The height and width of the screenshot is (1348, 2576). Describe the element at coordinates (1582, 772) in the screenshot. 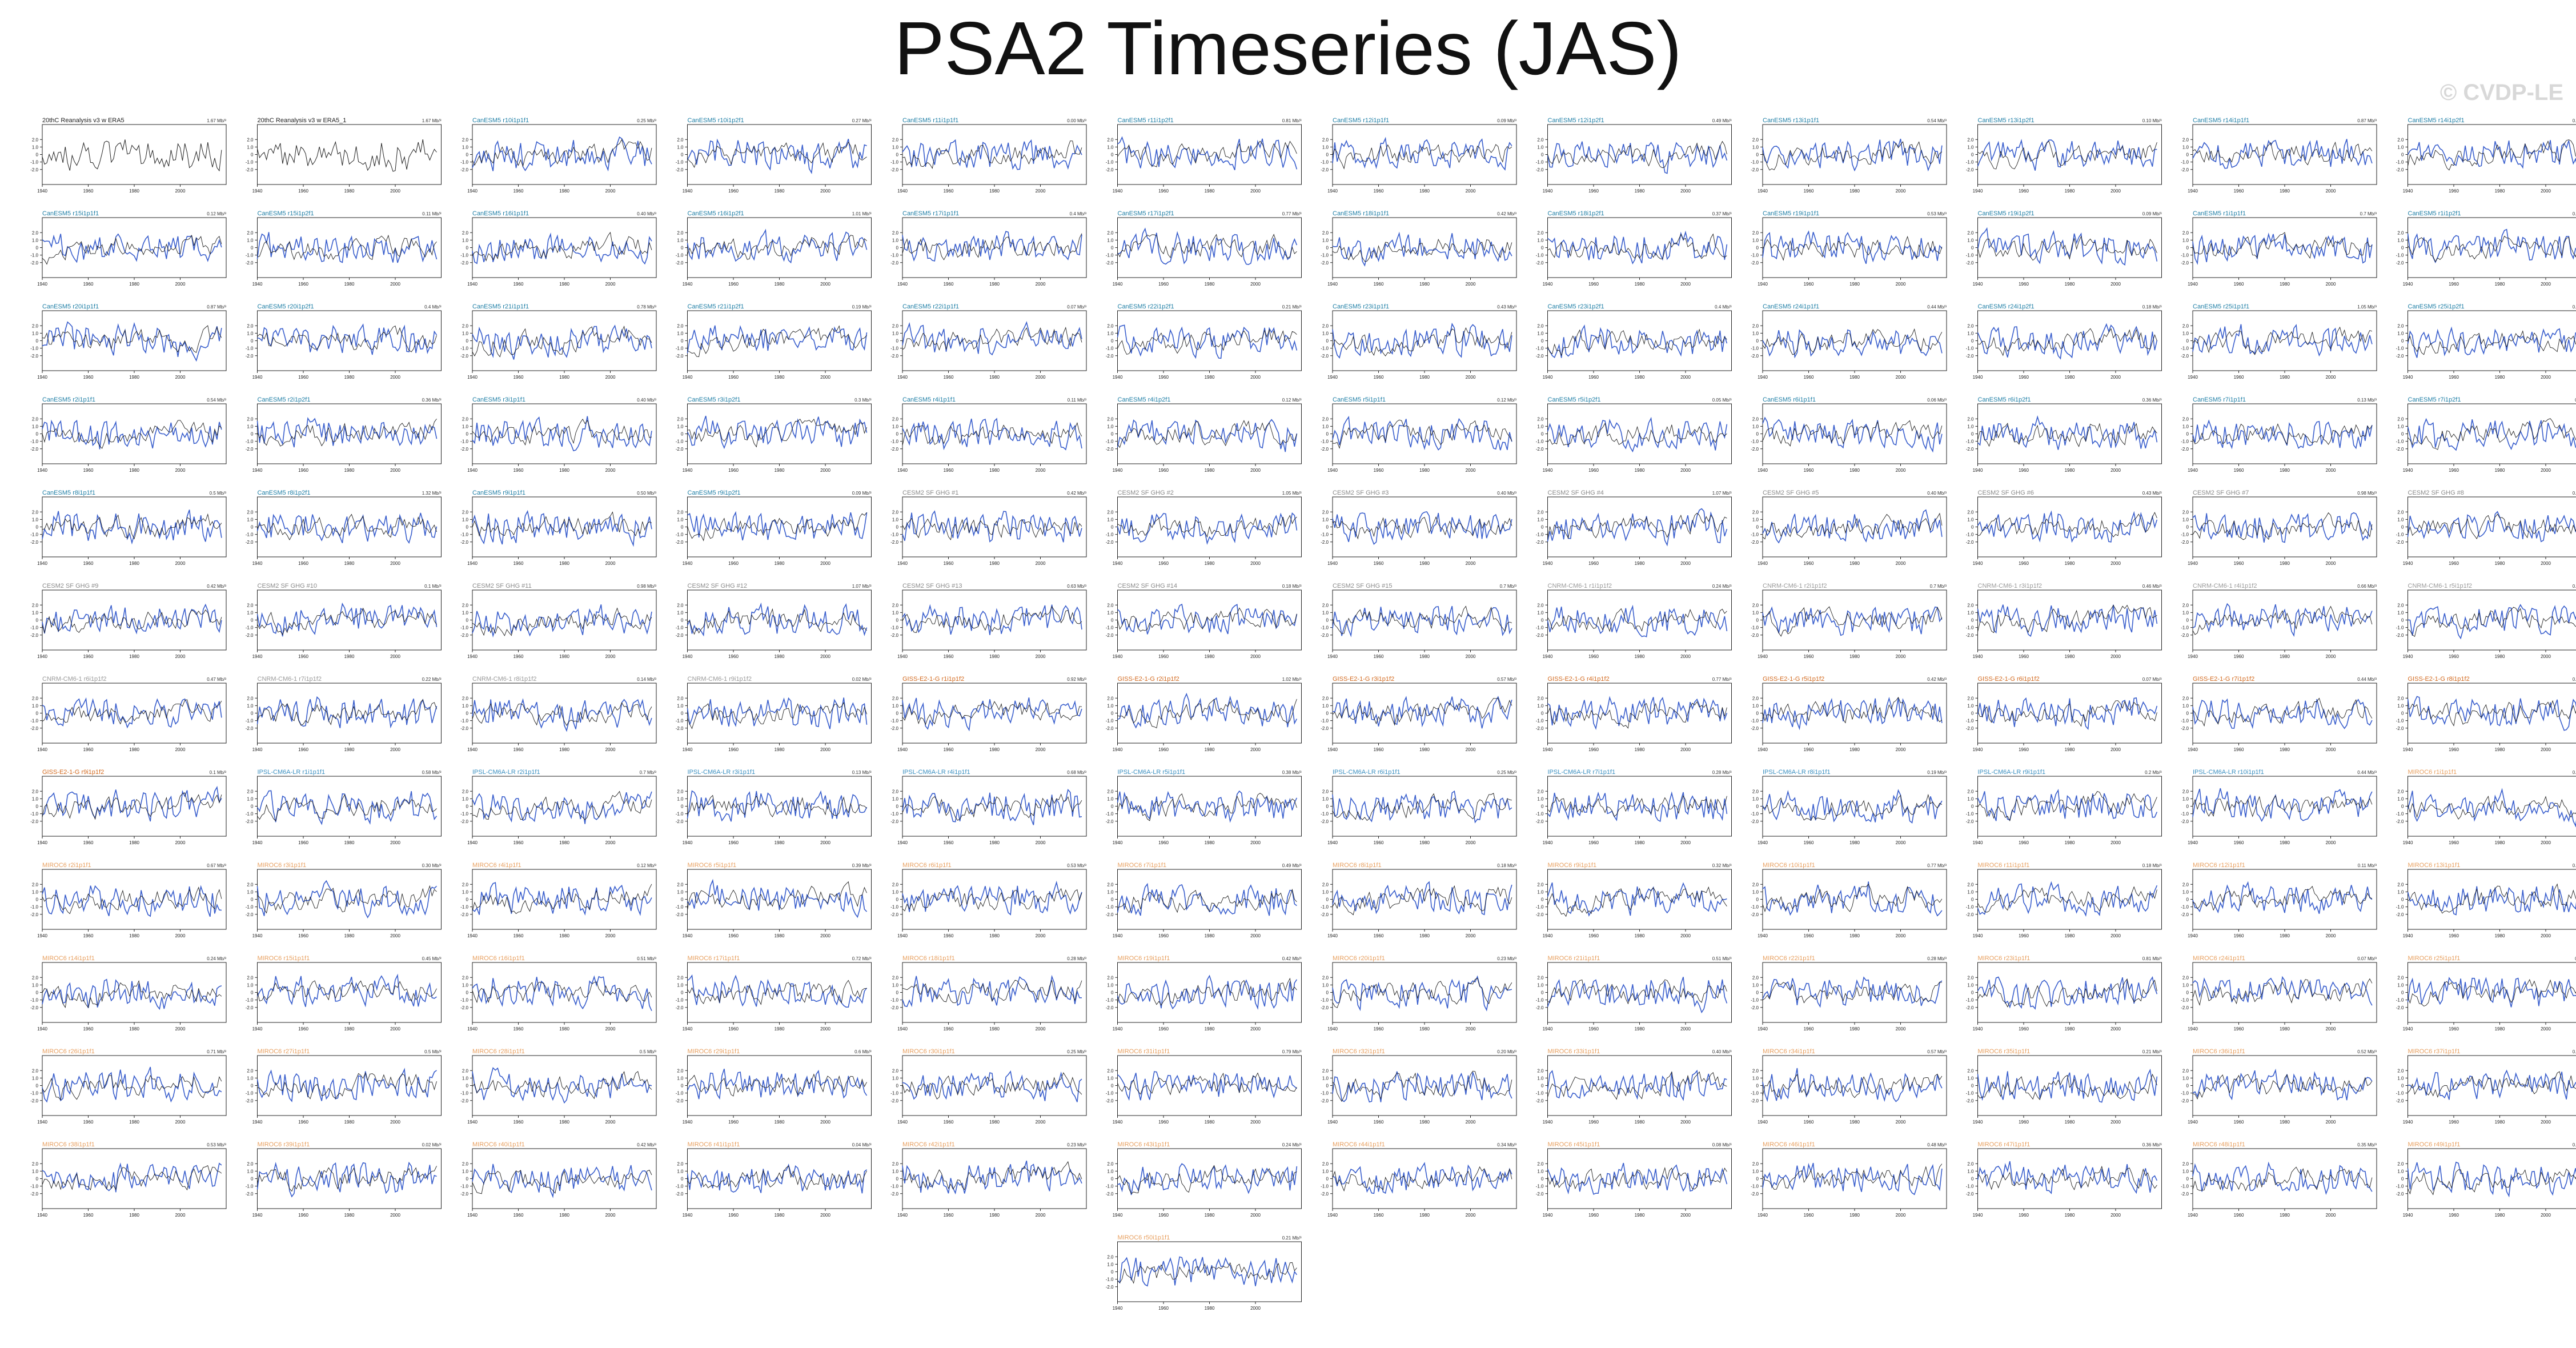

I see `panel-title: IPSL-CM6A-LR r7i1p1f1` at that location.